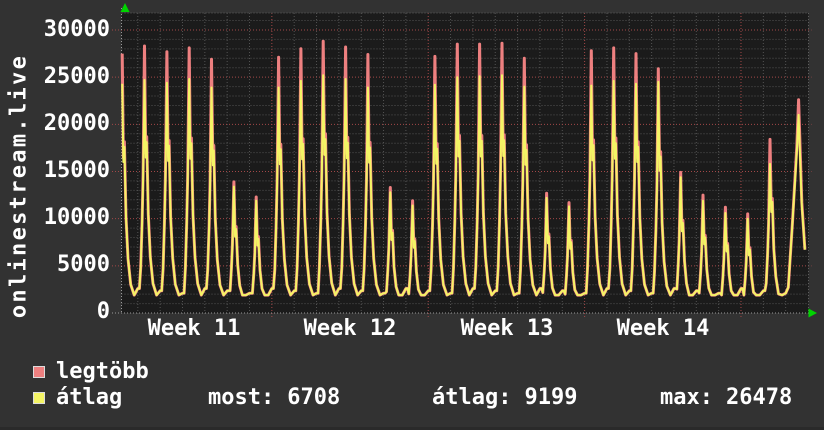  Describe the element at coordinates (76, 217) in the screenshot. I see `y-tick-label: 10000` at that location.